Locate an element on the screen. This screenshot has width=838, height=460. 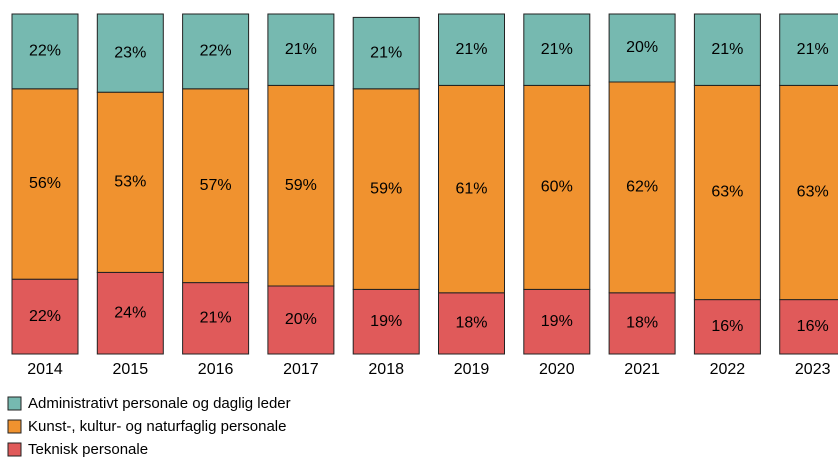
x-tick-label: 2018 is located at coordinates (386, 369).